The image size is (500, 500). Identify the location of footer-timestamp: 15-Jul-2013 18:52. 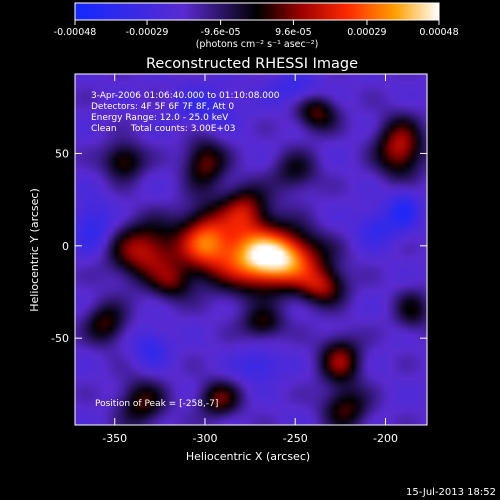
(451, 492).